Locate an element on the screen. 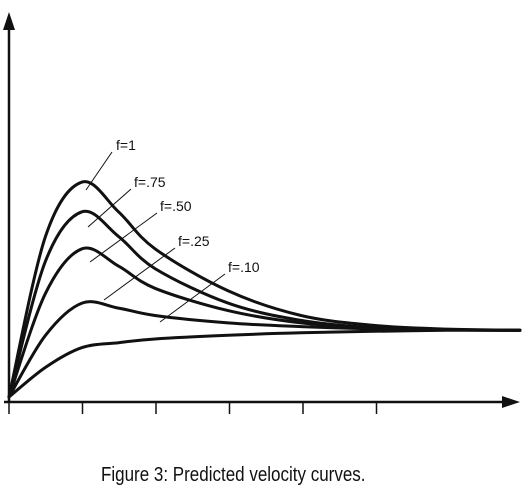 This screenshot has height=499, width=527. figure-caption: Figure 3: Predicted velocity curves. is located at coordinates (233, 475).